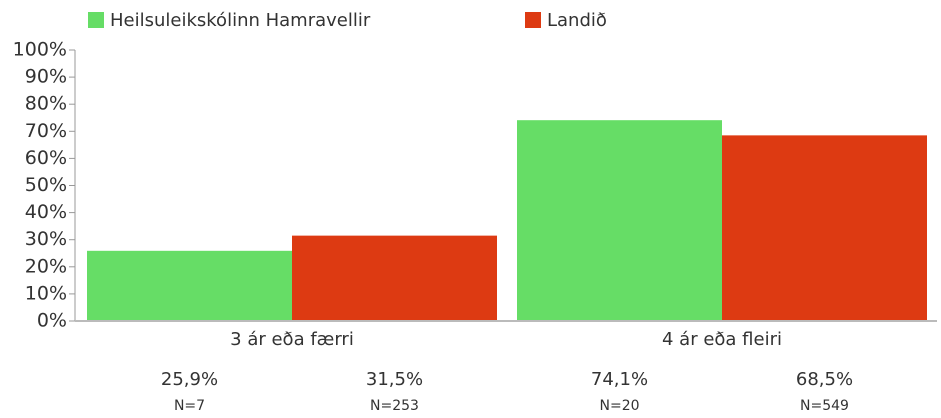 This screenshot has width=941, height=418. What do you see at coordinates (189, 406) in the screenshot?
I see `n-label: N=7` at bounding box center [189, 406].